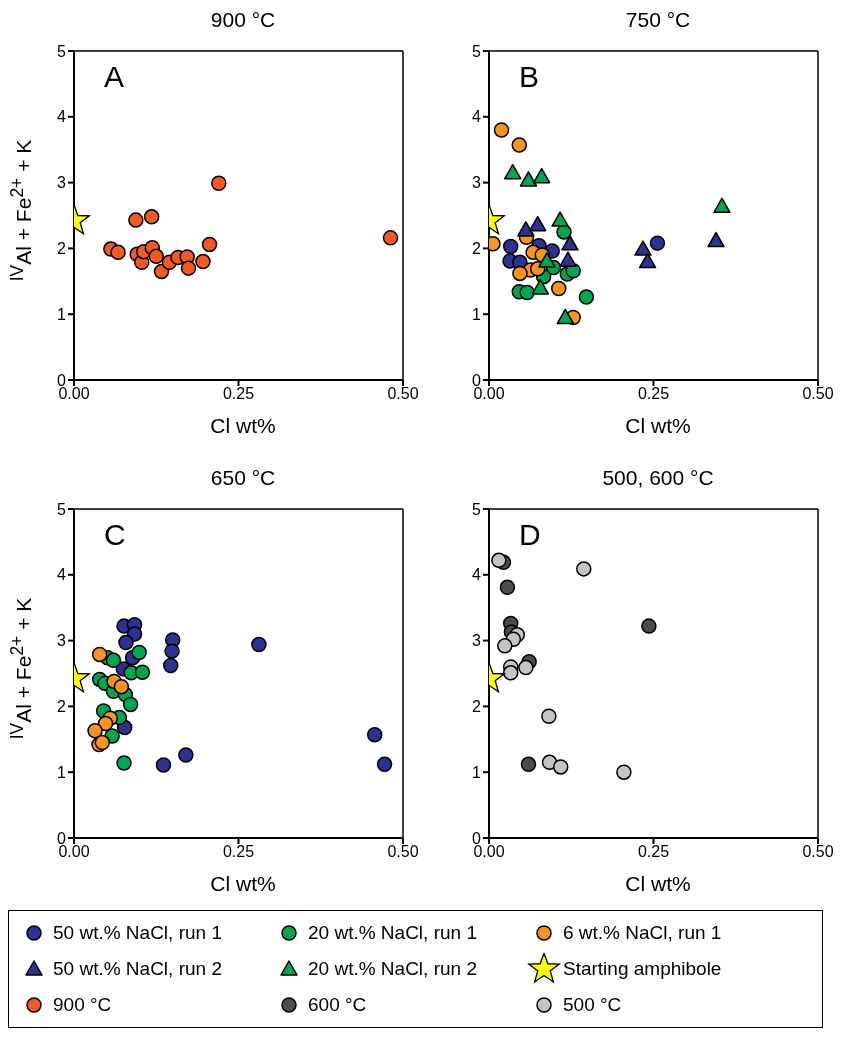 Image resolution: width=845 pixels, height=1052 pixels. What do you see at coordinates (529, 77) in the screenshot?
I see `annotation: B` at bounding box center [529, 77].